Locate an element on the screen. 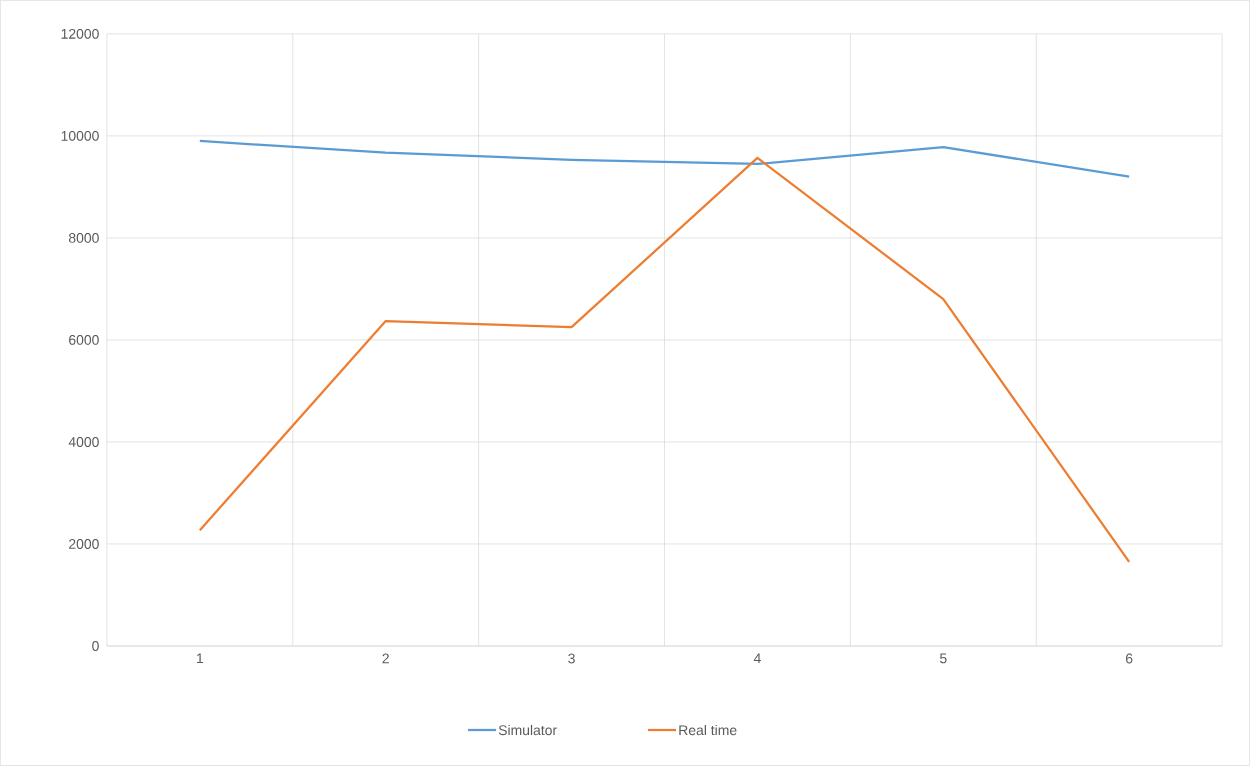 The width and height of the screenshot is (1250, 766). x-tick-label: 3 is located at coordinates (571, 658).